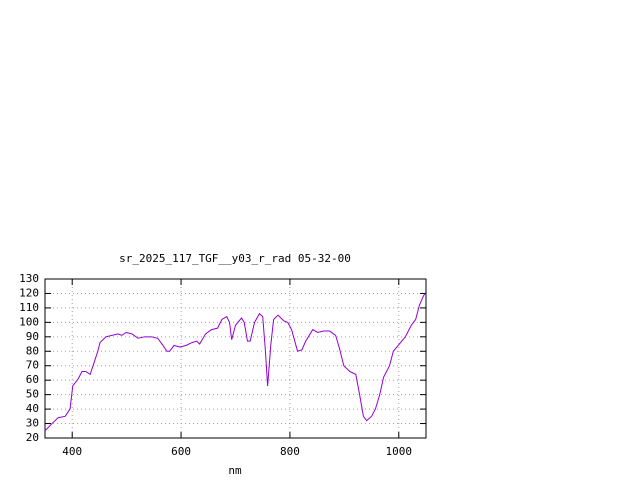  What do you see at coordinates (290, 451) in the screenshot?
I see `x-tick-label: 800` at bounding box center [290, 451].